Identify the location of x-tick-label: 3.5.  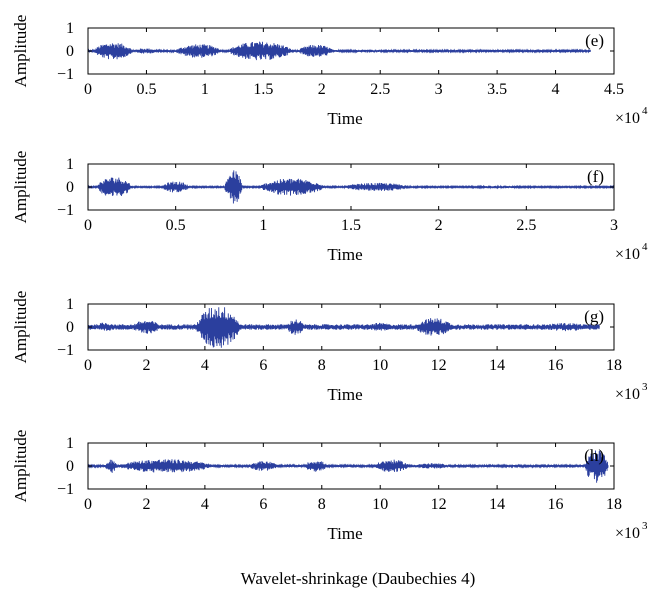
(497, 89).